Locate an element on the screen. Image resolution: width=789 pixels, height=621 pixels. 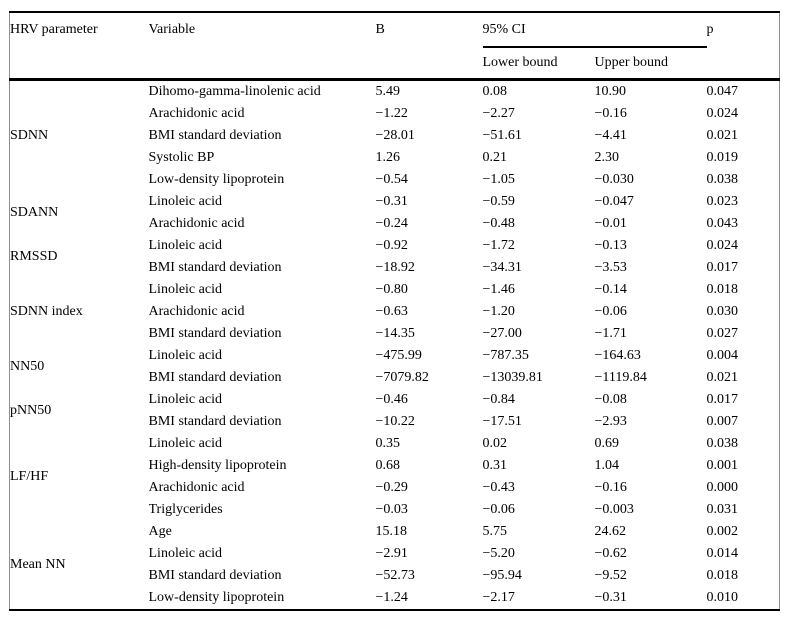
table-row: Arachidonic acid −0.29 −0.43 −0.16 0.000 is located at coordinates (395, 488).